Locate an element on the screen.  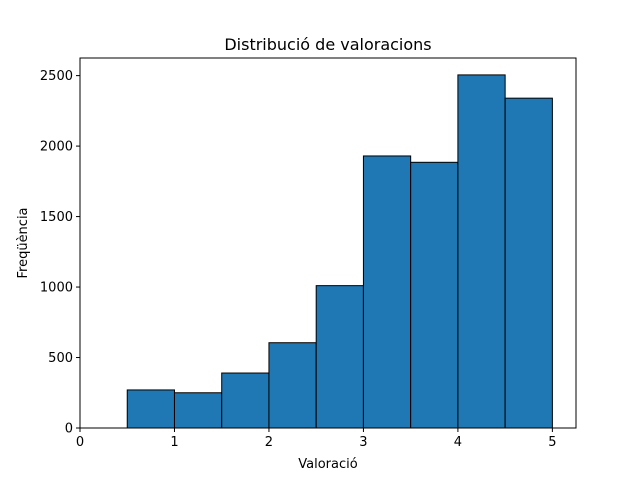
x-tick-label: 4 is located at coordinates (458, 442).